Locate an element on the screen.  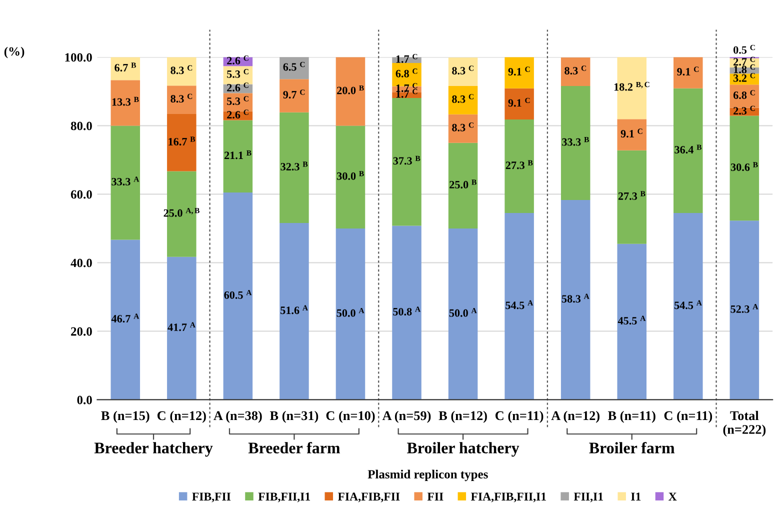
legend-label: FII is located at coordinates (435, 496).